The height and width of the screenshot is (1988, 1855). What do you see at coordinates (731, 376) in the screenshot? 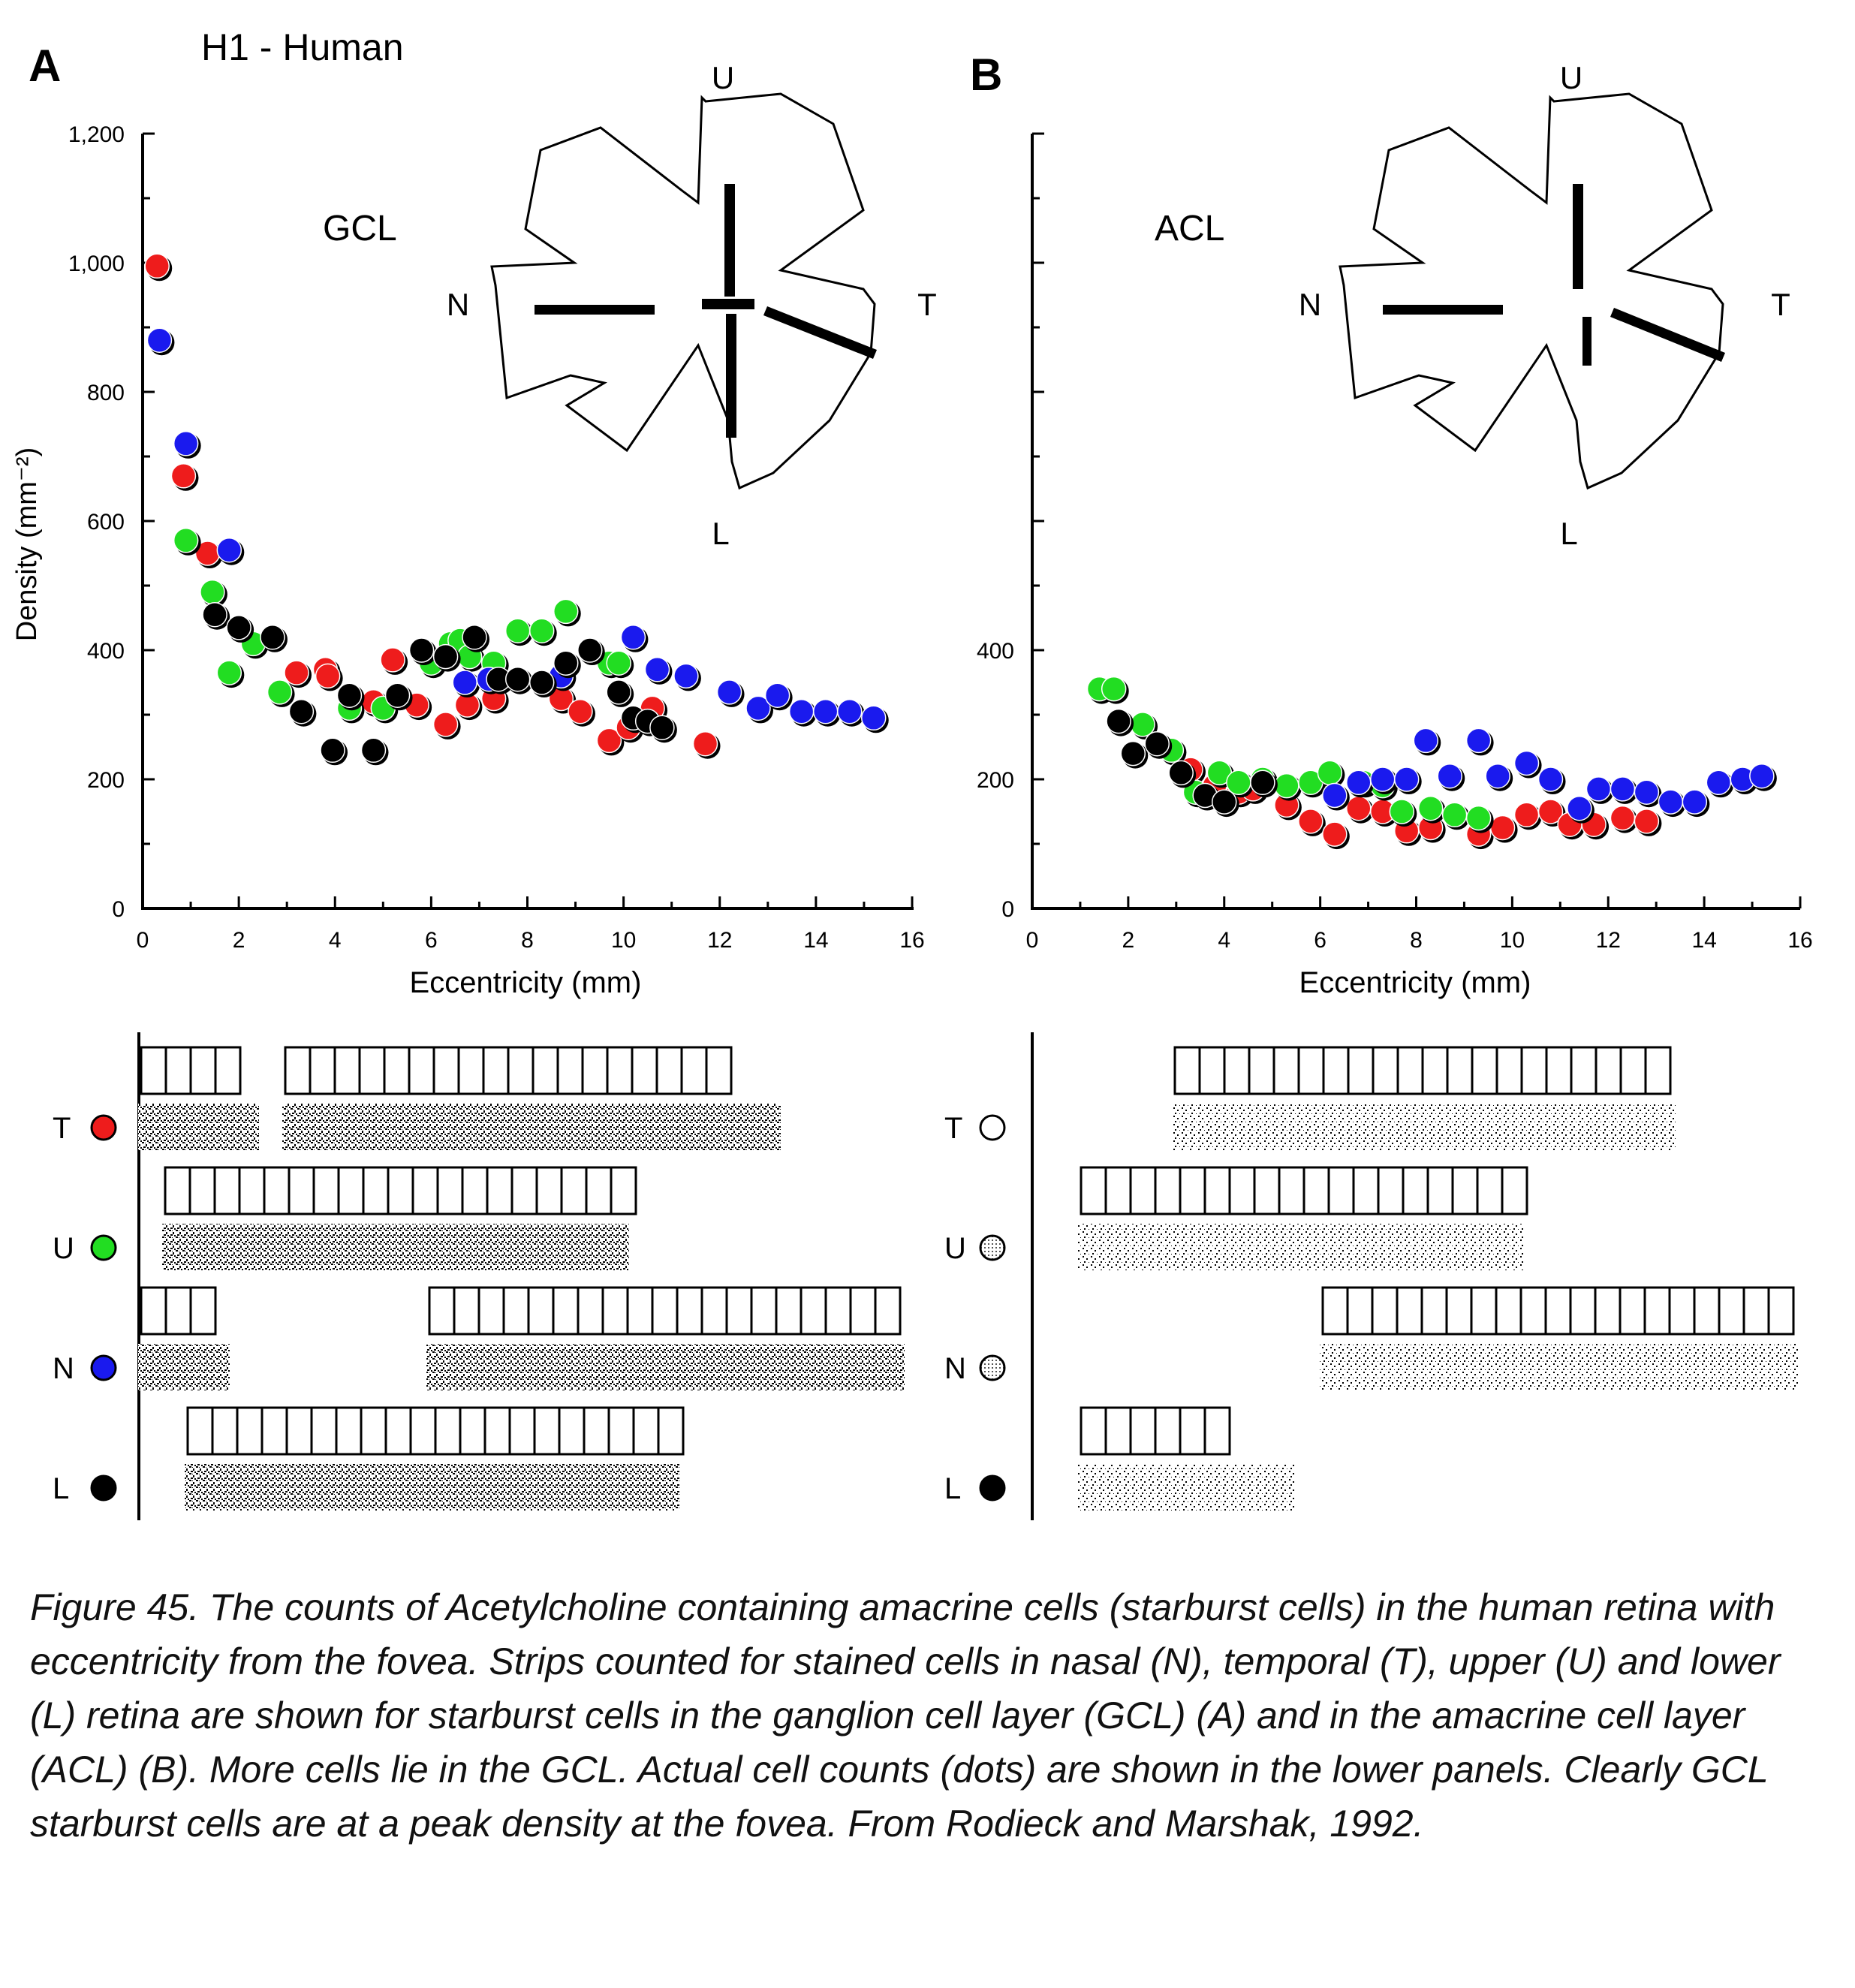
I see `strip-l-a` at bounding box center [731, 376].